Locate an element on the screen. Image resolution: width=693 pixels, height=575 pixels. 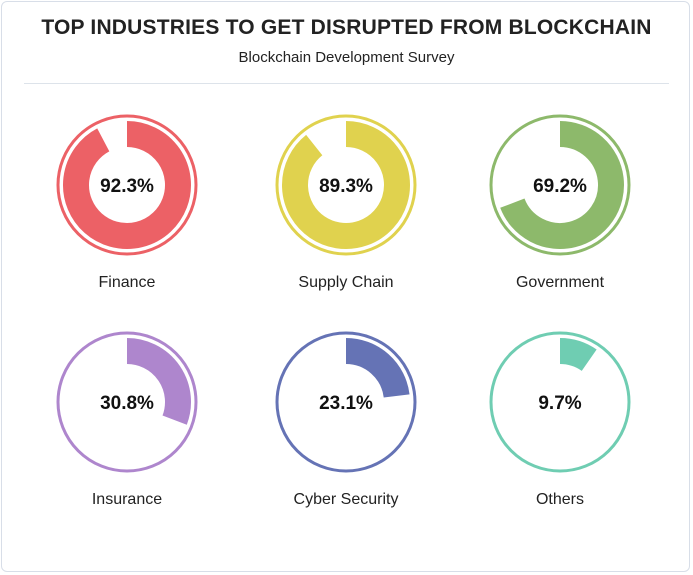
ring-supply-chain is located at coordinates (346, 185).